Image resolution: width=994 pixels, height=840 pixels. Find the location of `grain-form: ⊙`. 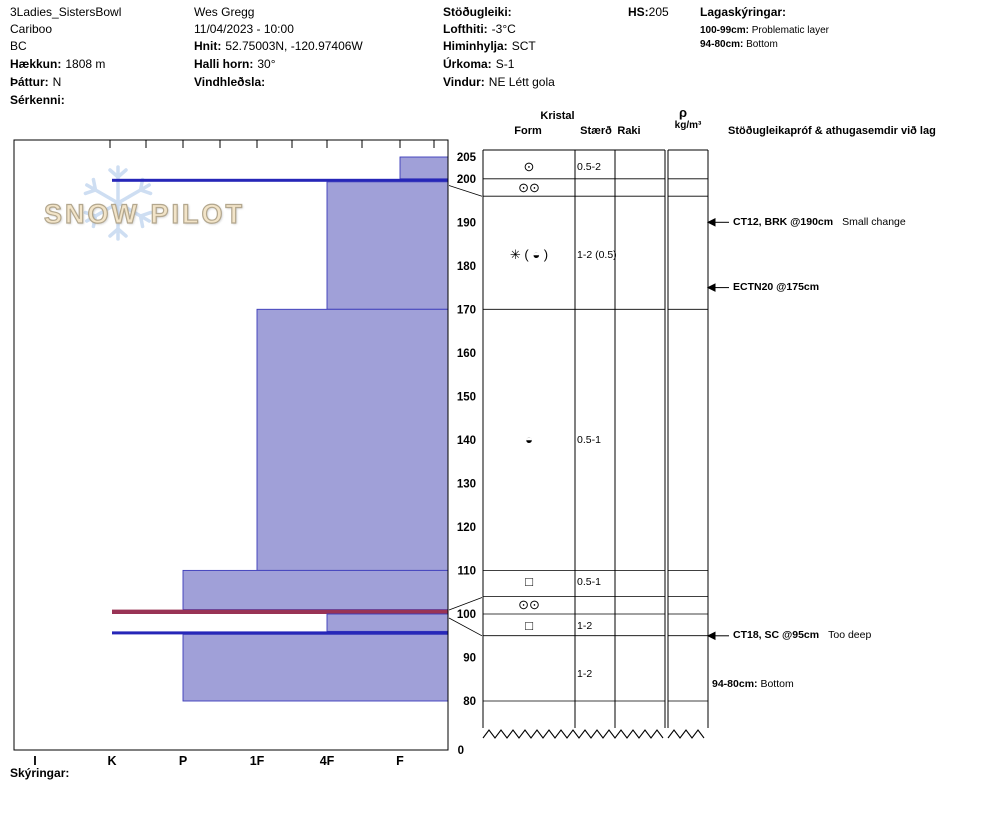

grain-form: ⊙ is located at coordinates (529, 166).